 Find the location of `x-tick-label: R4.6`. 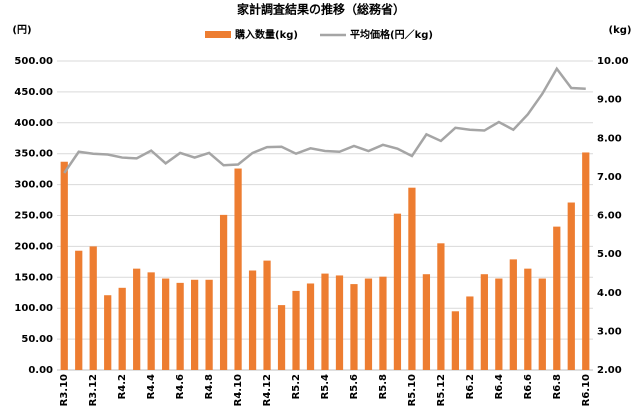

x-tick-label: R4.6 is located at coordinates (180, 386).